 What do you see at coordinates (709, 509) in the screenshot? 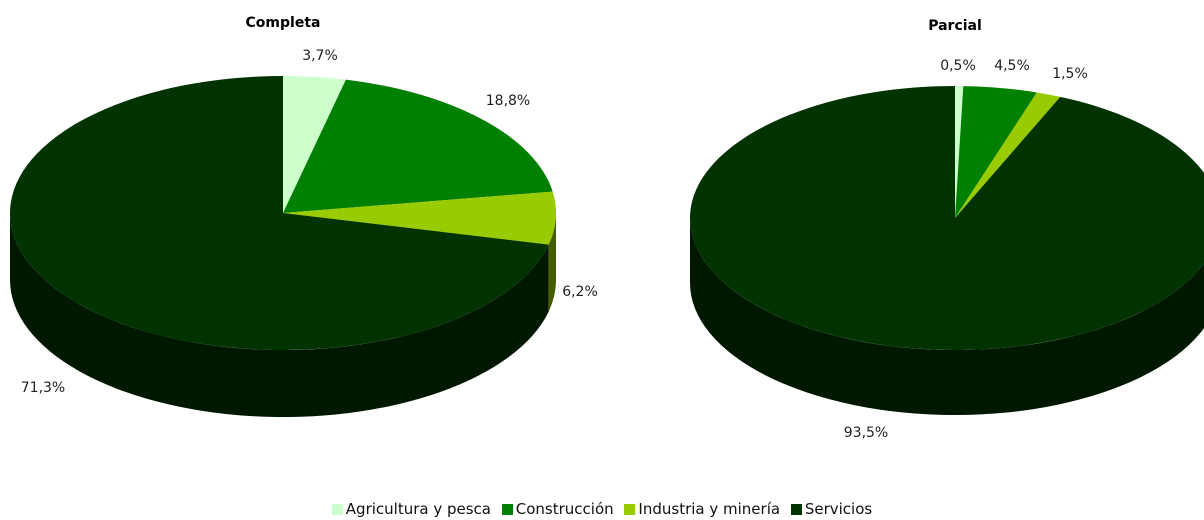
I see `legend-label: Industria y minería` at bounding box center [709, 509].